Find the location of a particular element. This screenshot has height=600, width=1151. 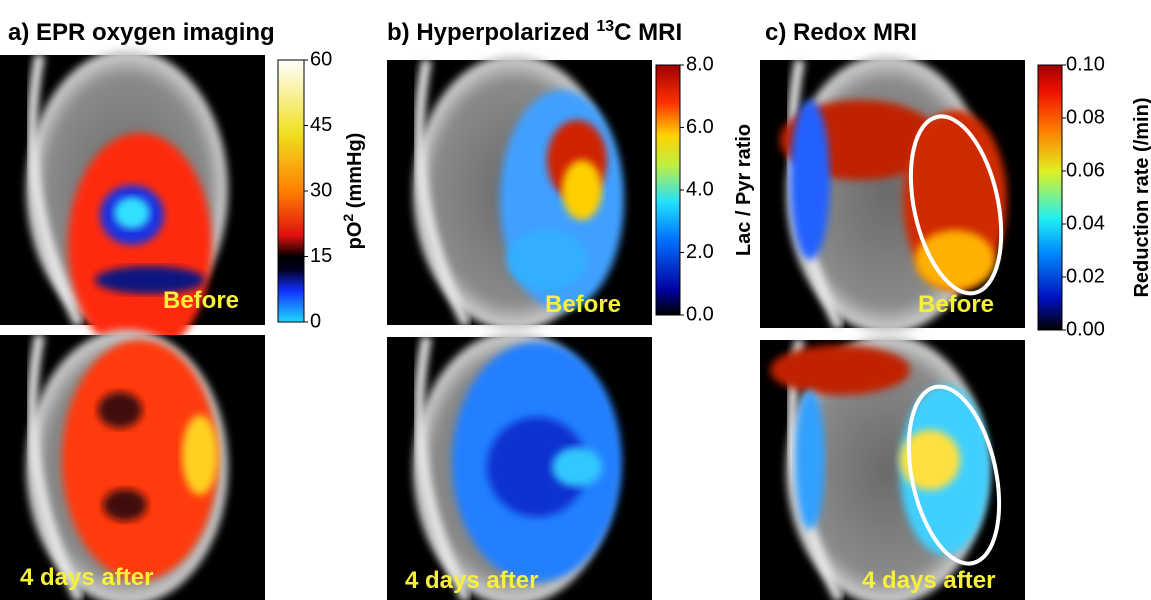

panel-title: a) EPR oxygen imaging is located at coordinates (141, 32).